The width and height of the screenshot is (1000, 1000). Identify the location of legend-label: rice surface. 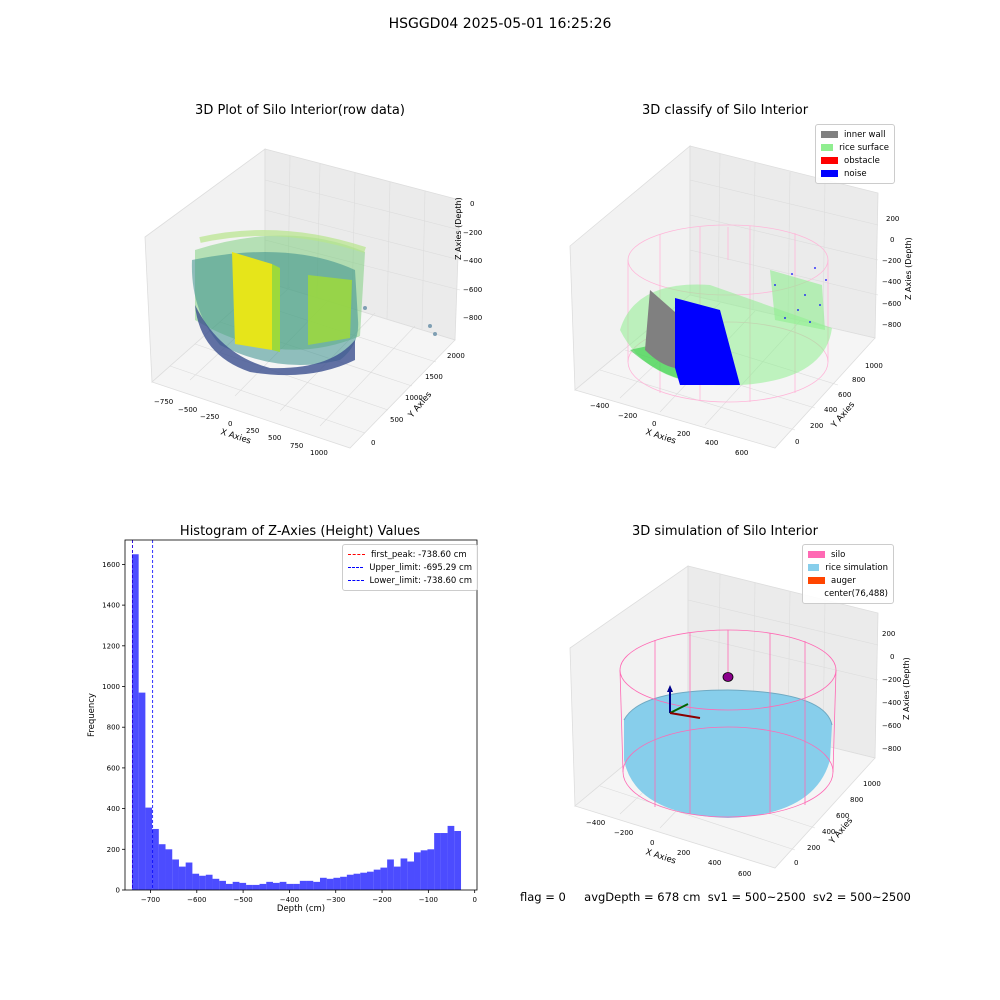
(864, 147).